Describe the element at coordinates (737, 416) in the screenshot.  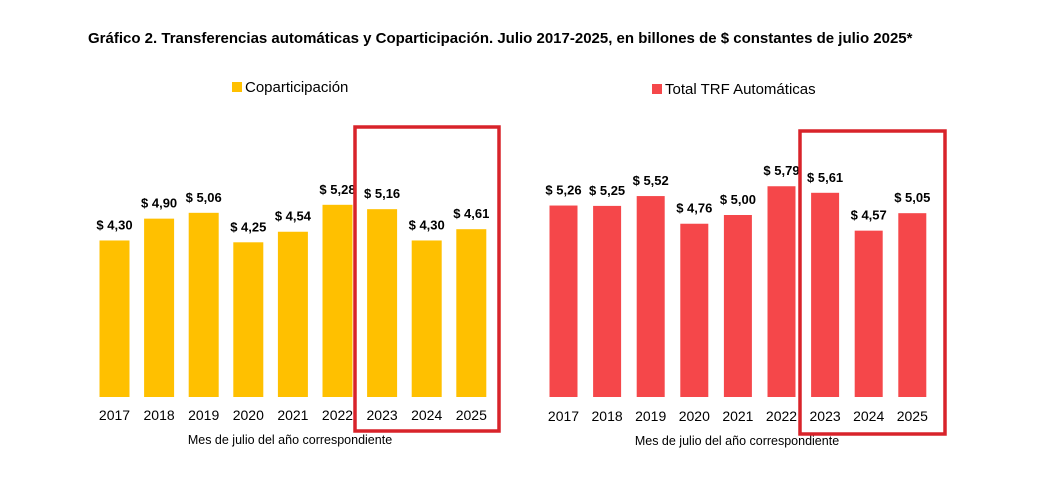
I see `x-tick-2-2021: 2021` at that location.